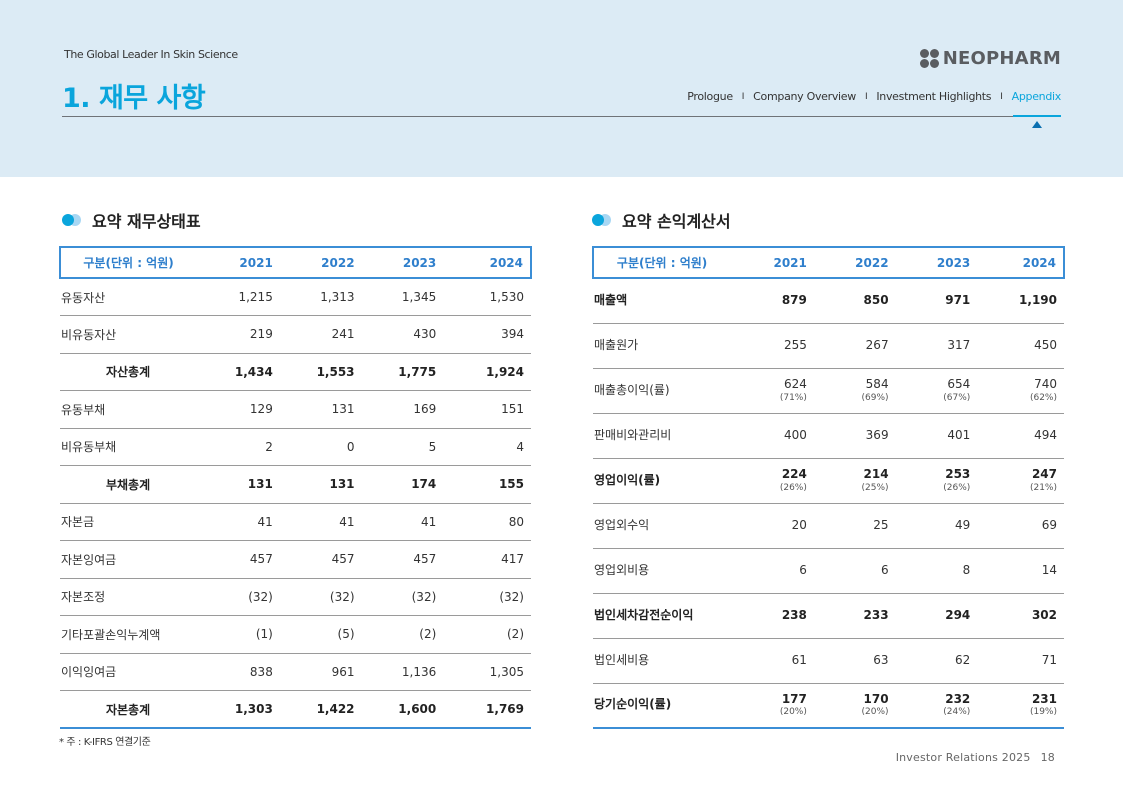 This screenshot has width=1123, height=794. I want to click on cell-amount: 4, so click(520, 446).